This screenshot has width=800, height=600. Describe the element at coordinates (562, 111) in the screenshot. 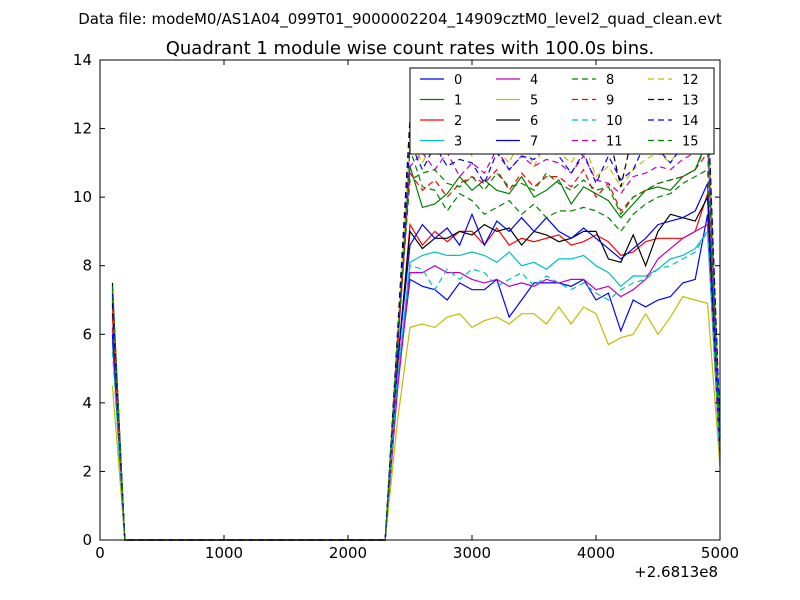

I see `legend-box` at that location.